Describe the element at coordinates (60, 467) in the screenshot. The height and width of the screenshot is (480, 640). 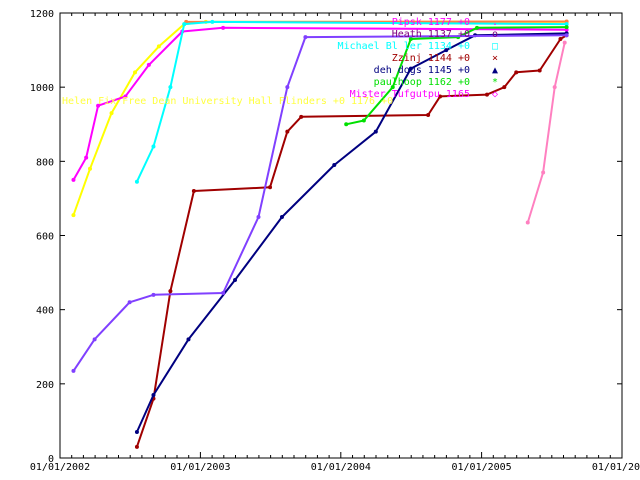
I see `x-tick-label: 01/01/2002` at that location.